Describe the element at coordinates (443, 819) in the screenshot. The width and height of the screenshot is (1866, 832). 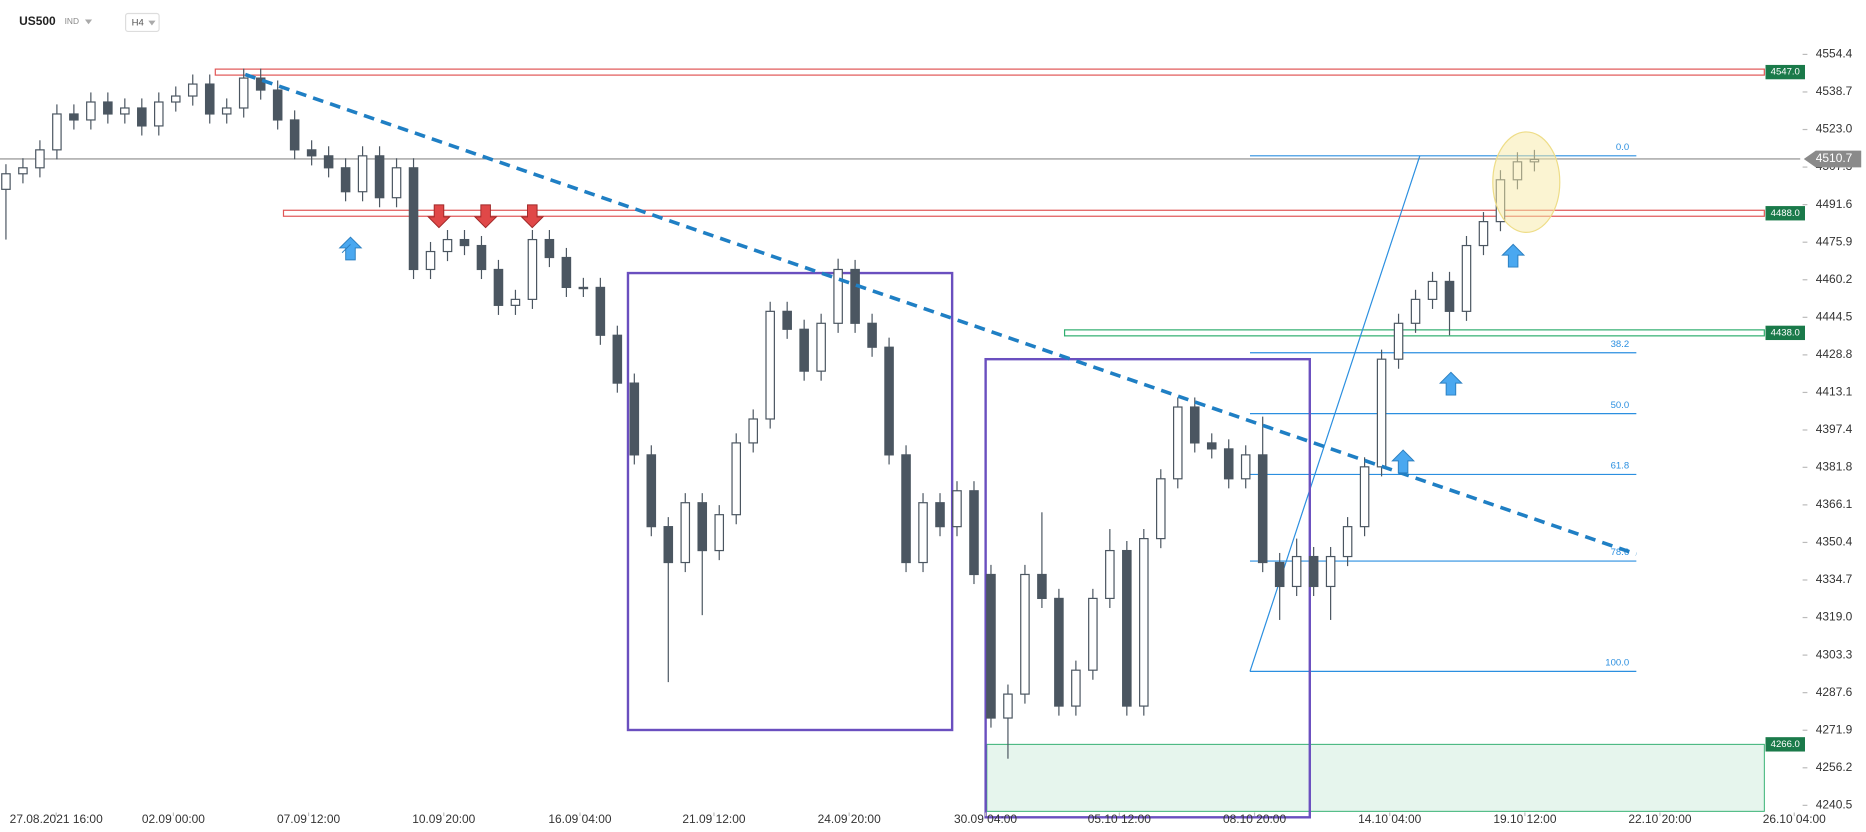
I see `x-tick-label: 10.09 20:00` at that location.